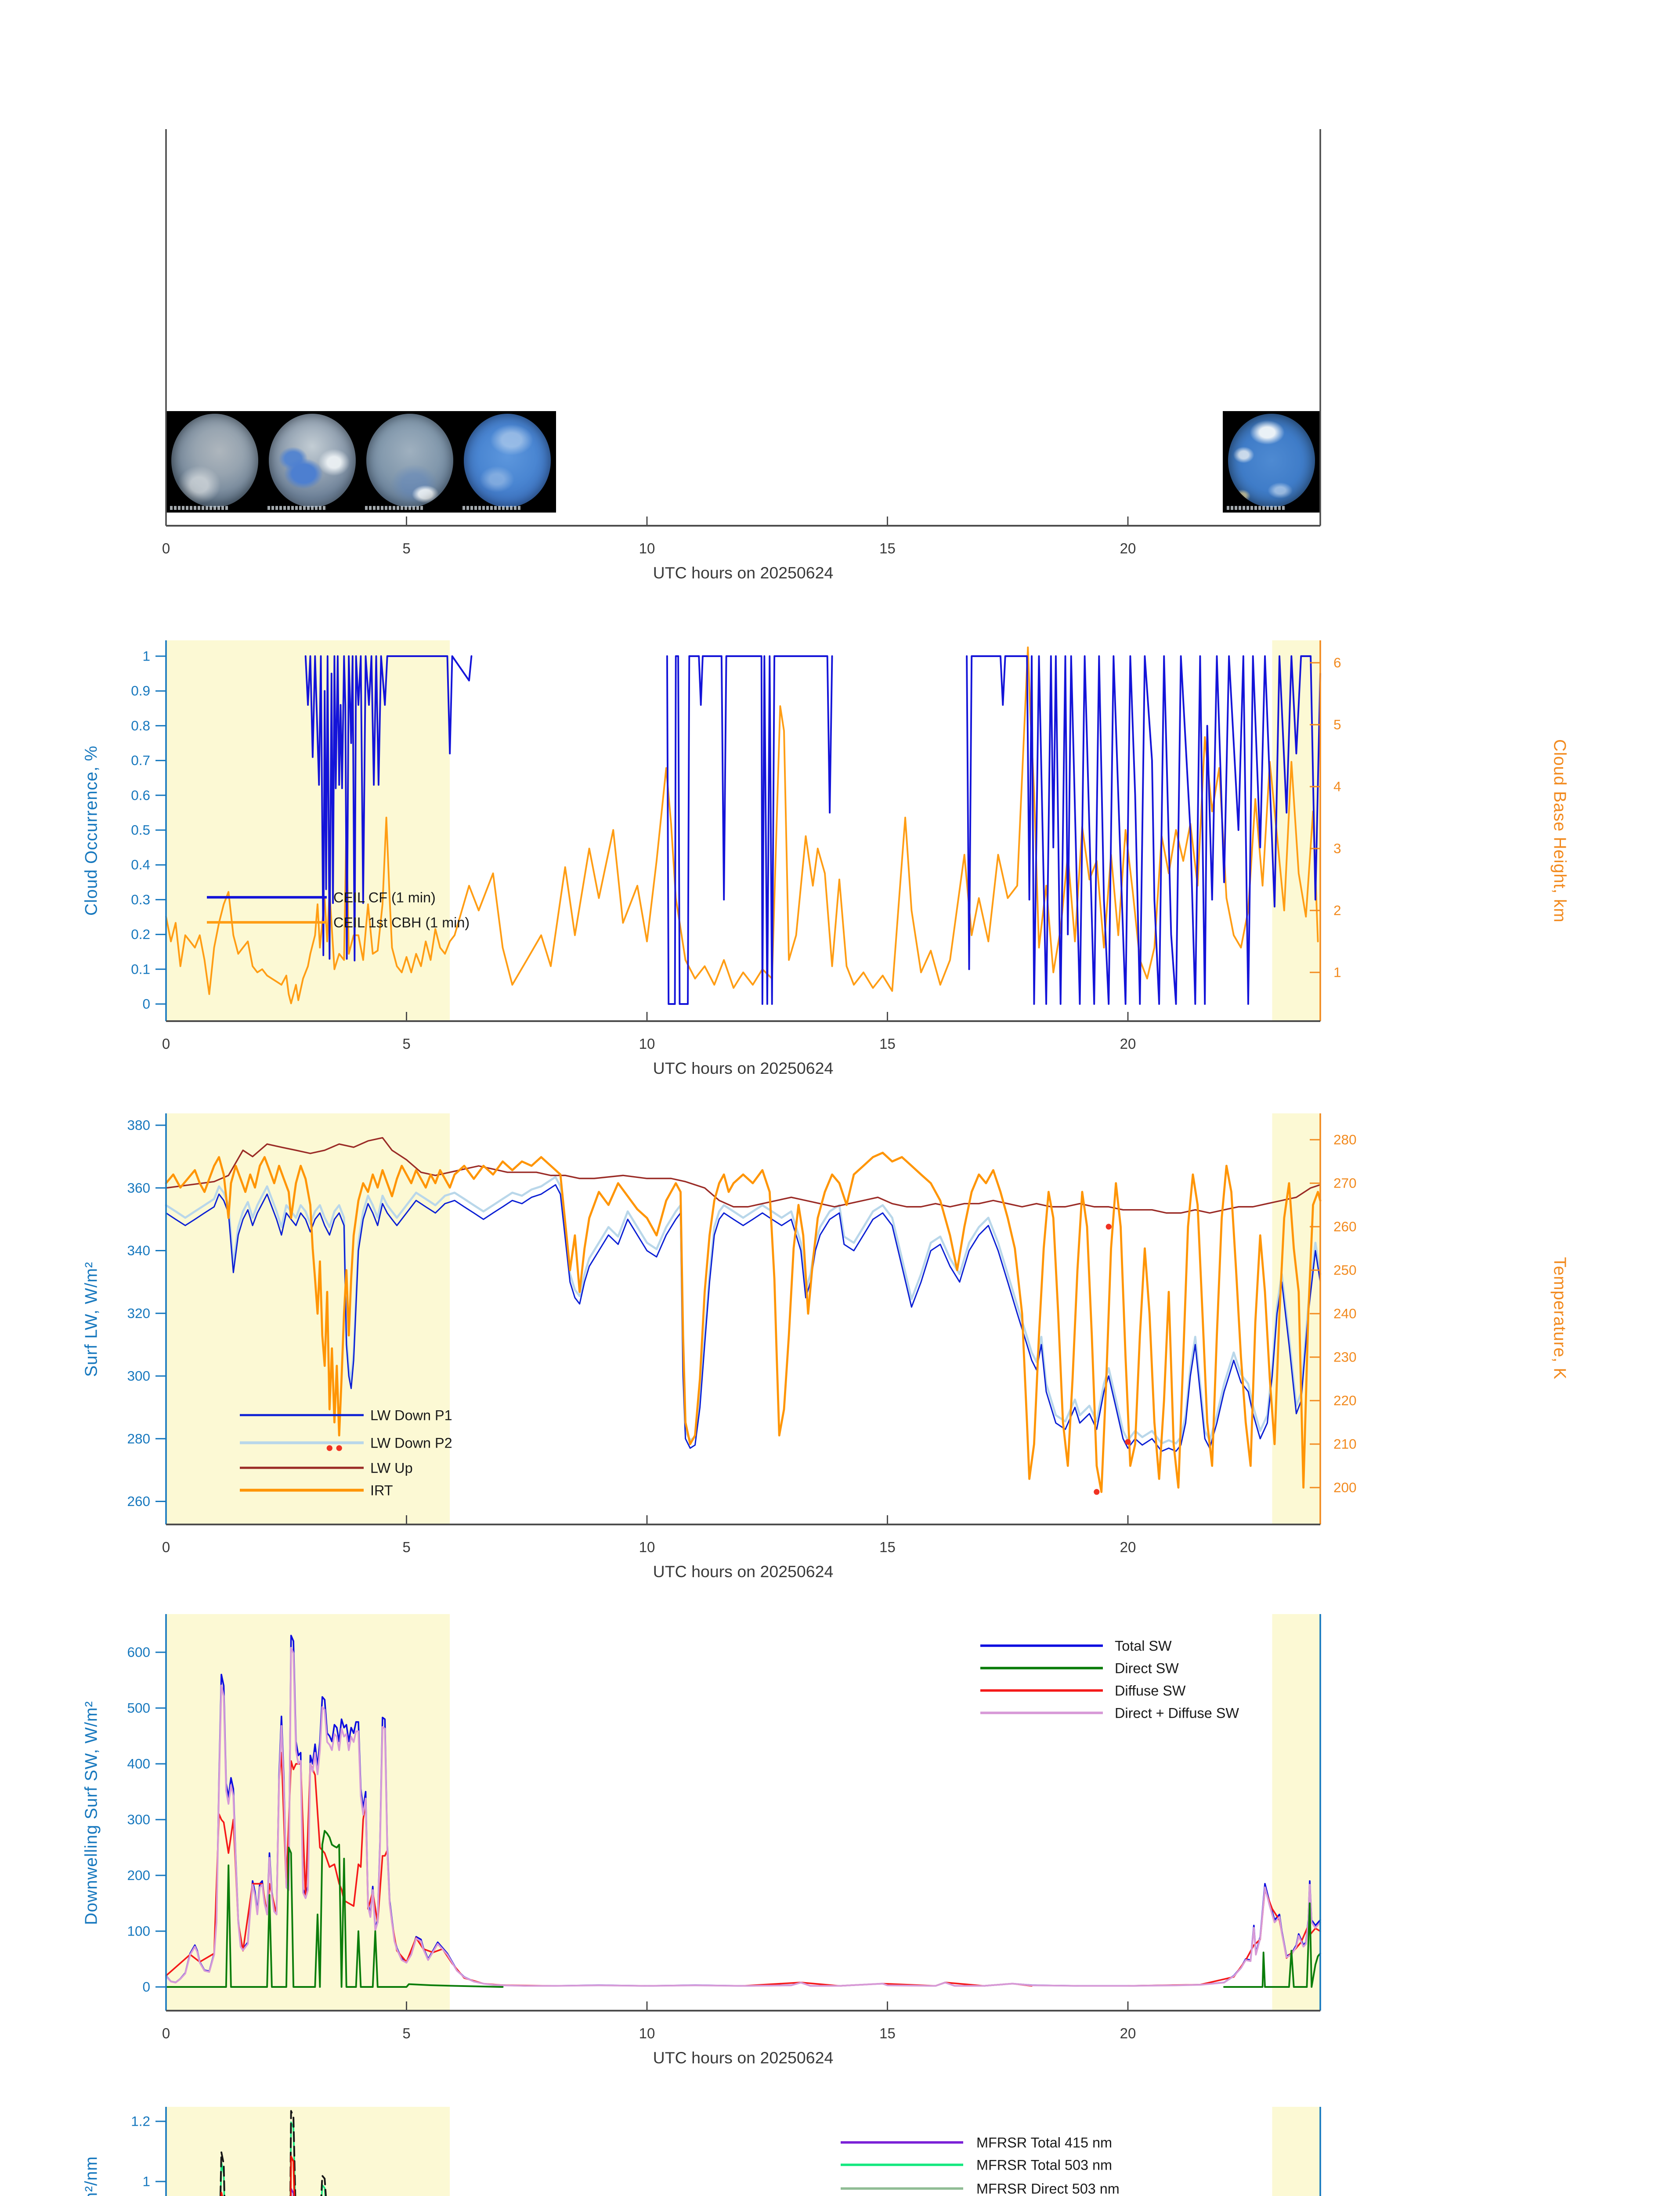 The width and height of the screenshot is (1680, 2196). What do you see at coordinates (1337, 787) in the screenshot?
I see `tick-label: 4` at bounding box center [1337, 787].